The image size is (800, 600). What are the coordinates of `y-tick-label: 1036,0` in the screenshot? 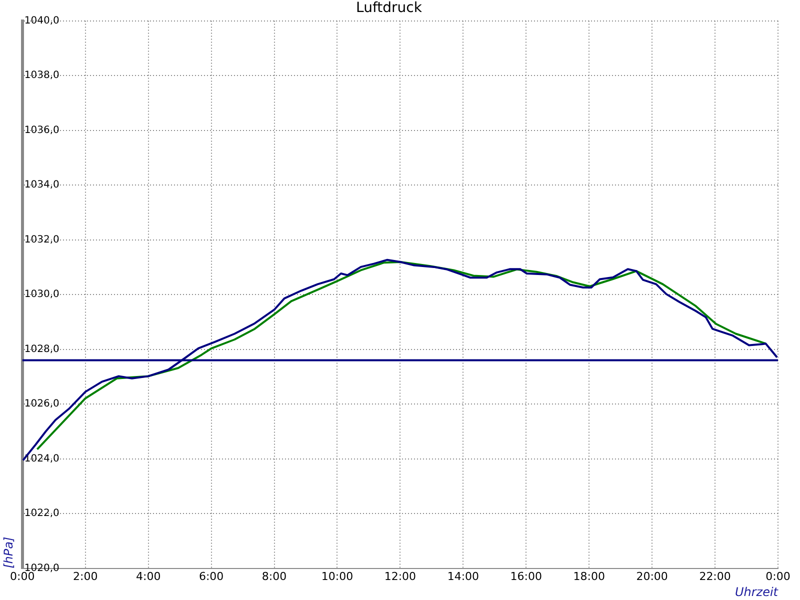 It's located at (42, 130).